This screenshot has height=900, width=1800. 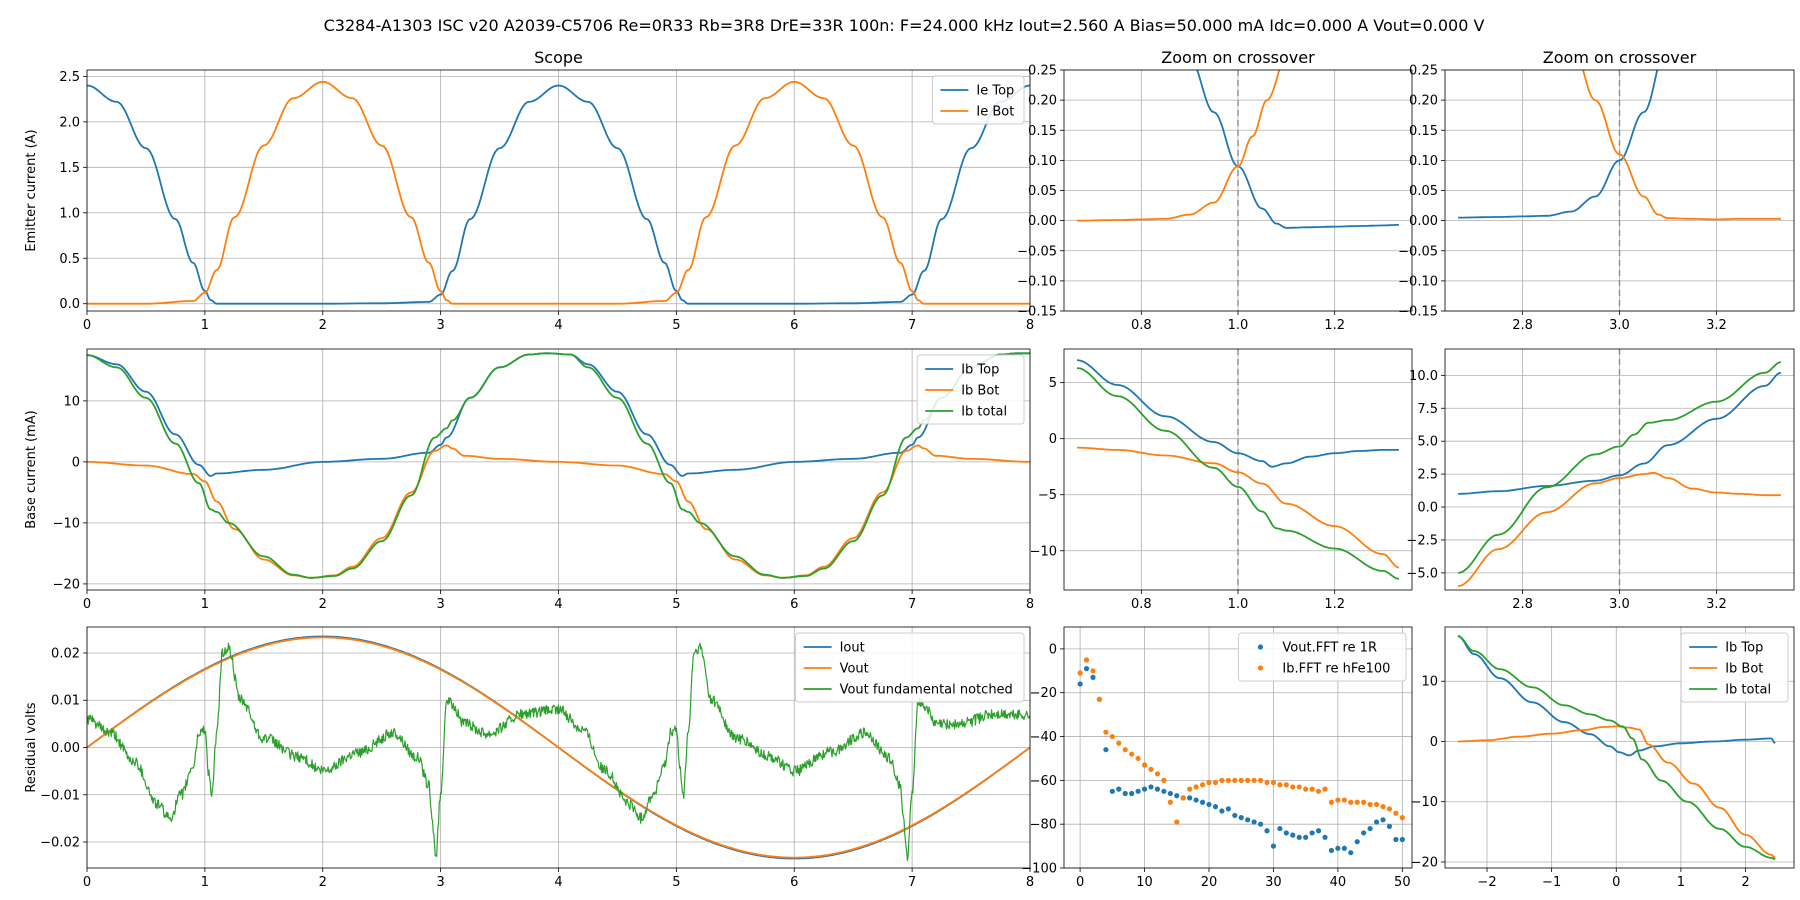 I want to click on x-tick-label: 3.2, so click(x=1716, y=325).